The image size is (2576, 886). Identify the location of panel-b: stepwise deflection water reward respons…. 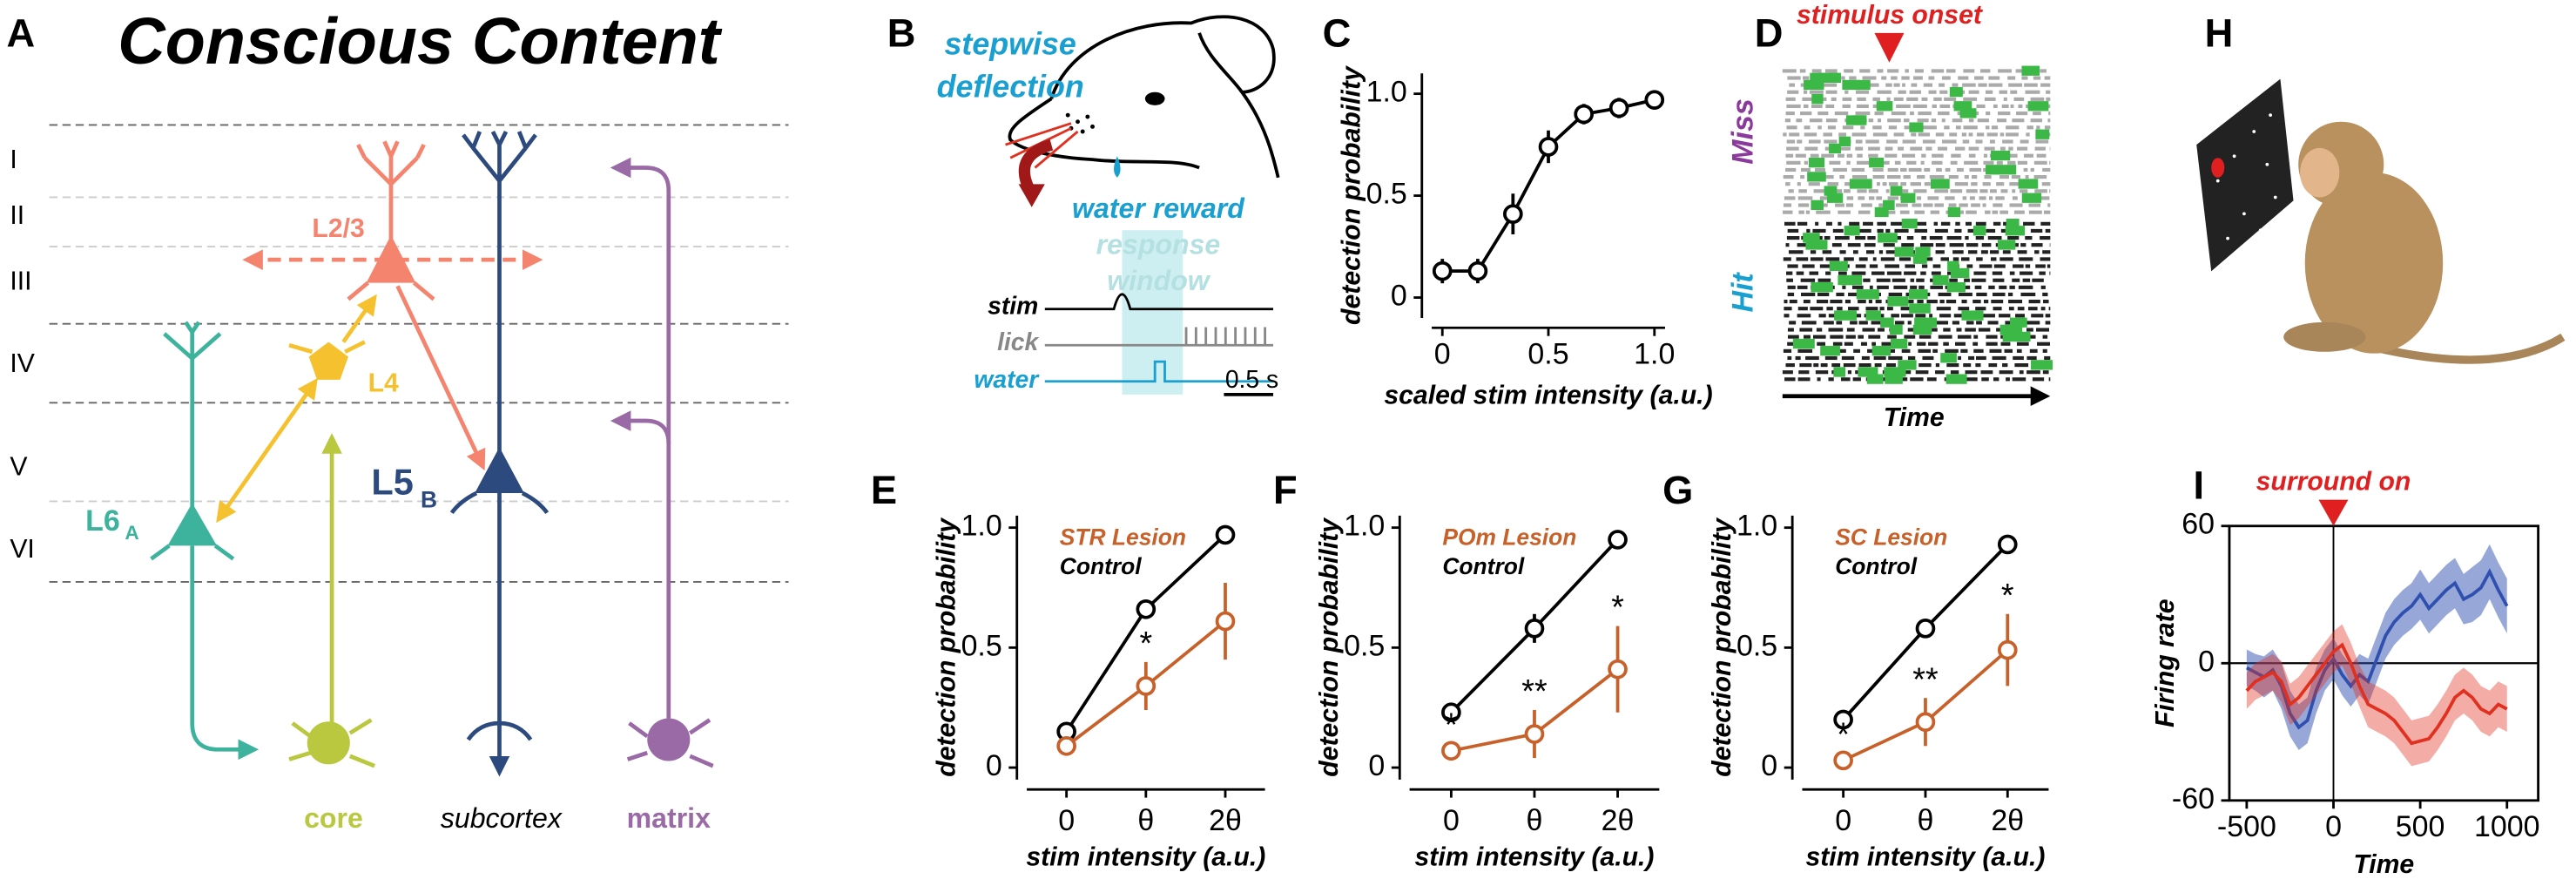
(1108, 205).